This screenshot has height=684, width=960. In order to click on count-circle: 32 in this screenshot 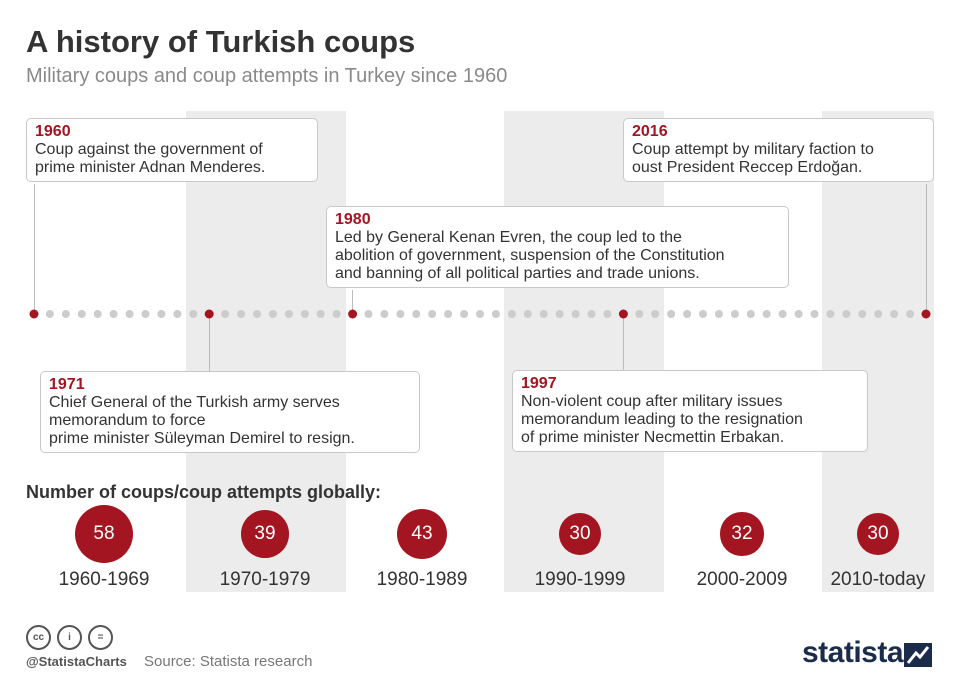, I will do `click(742, 534)`.